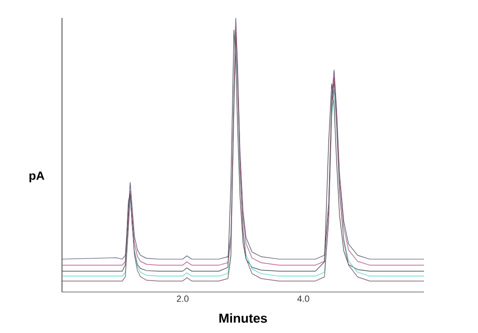 This screenshot has width=478, height=333. I want to click on y-axis-title: pA, so click(36, 177).